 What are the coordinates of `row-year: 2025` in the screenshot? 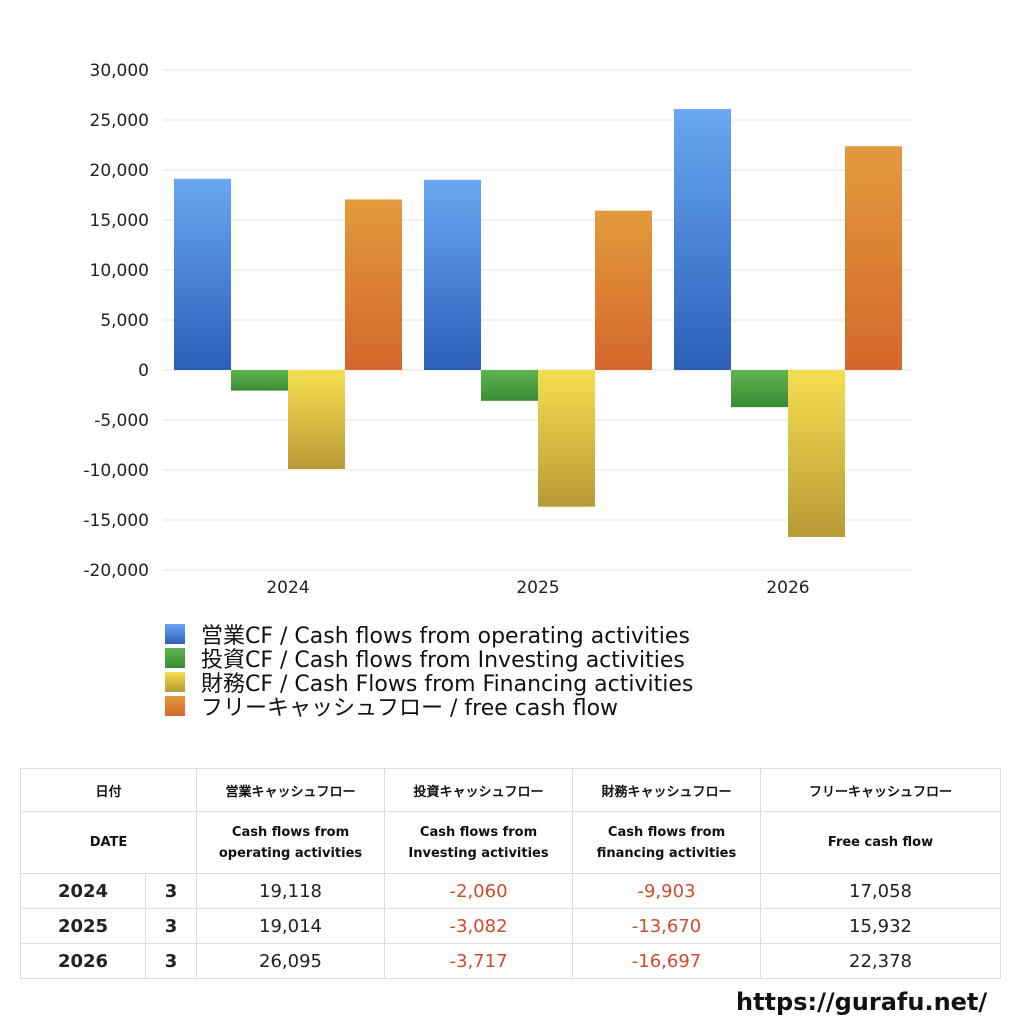 It's located at (83, 926).